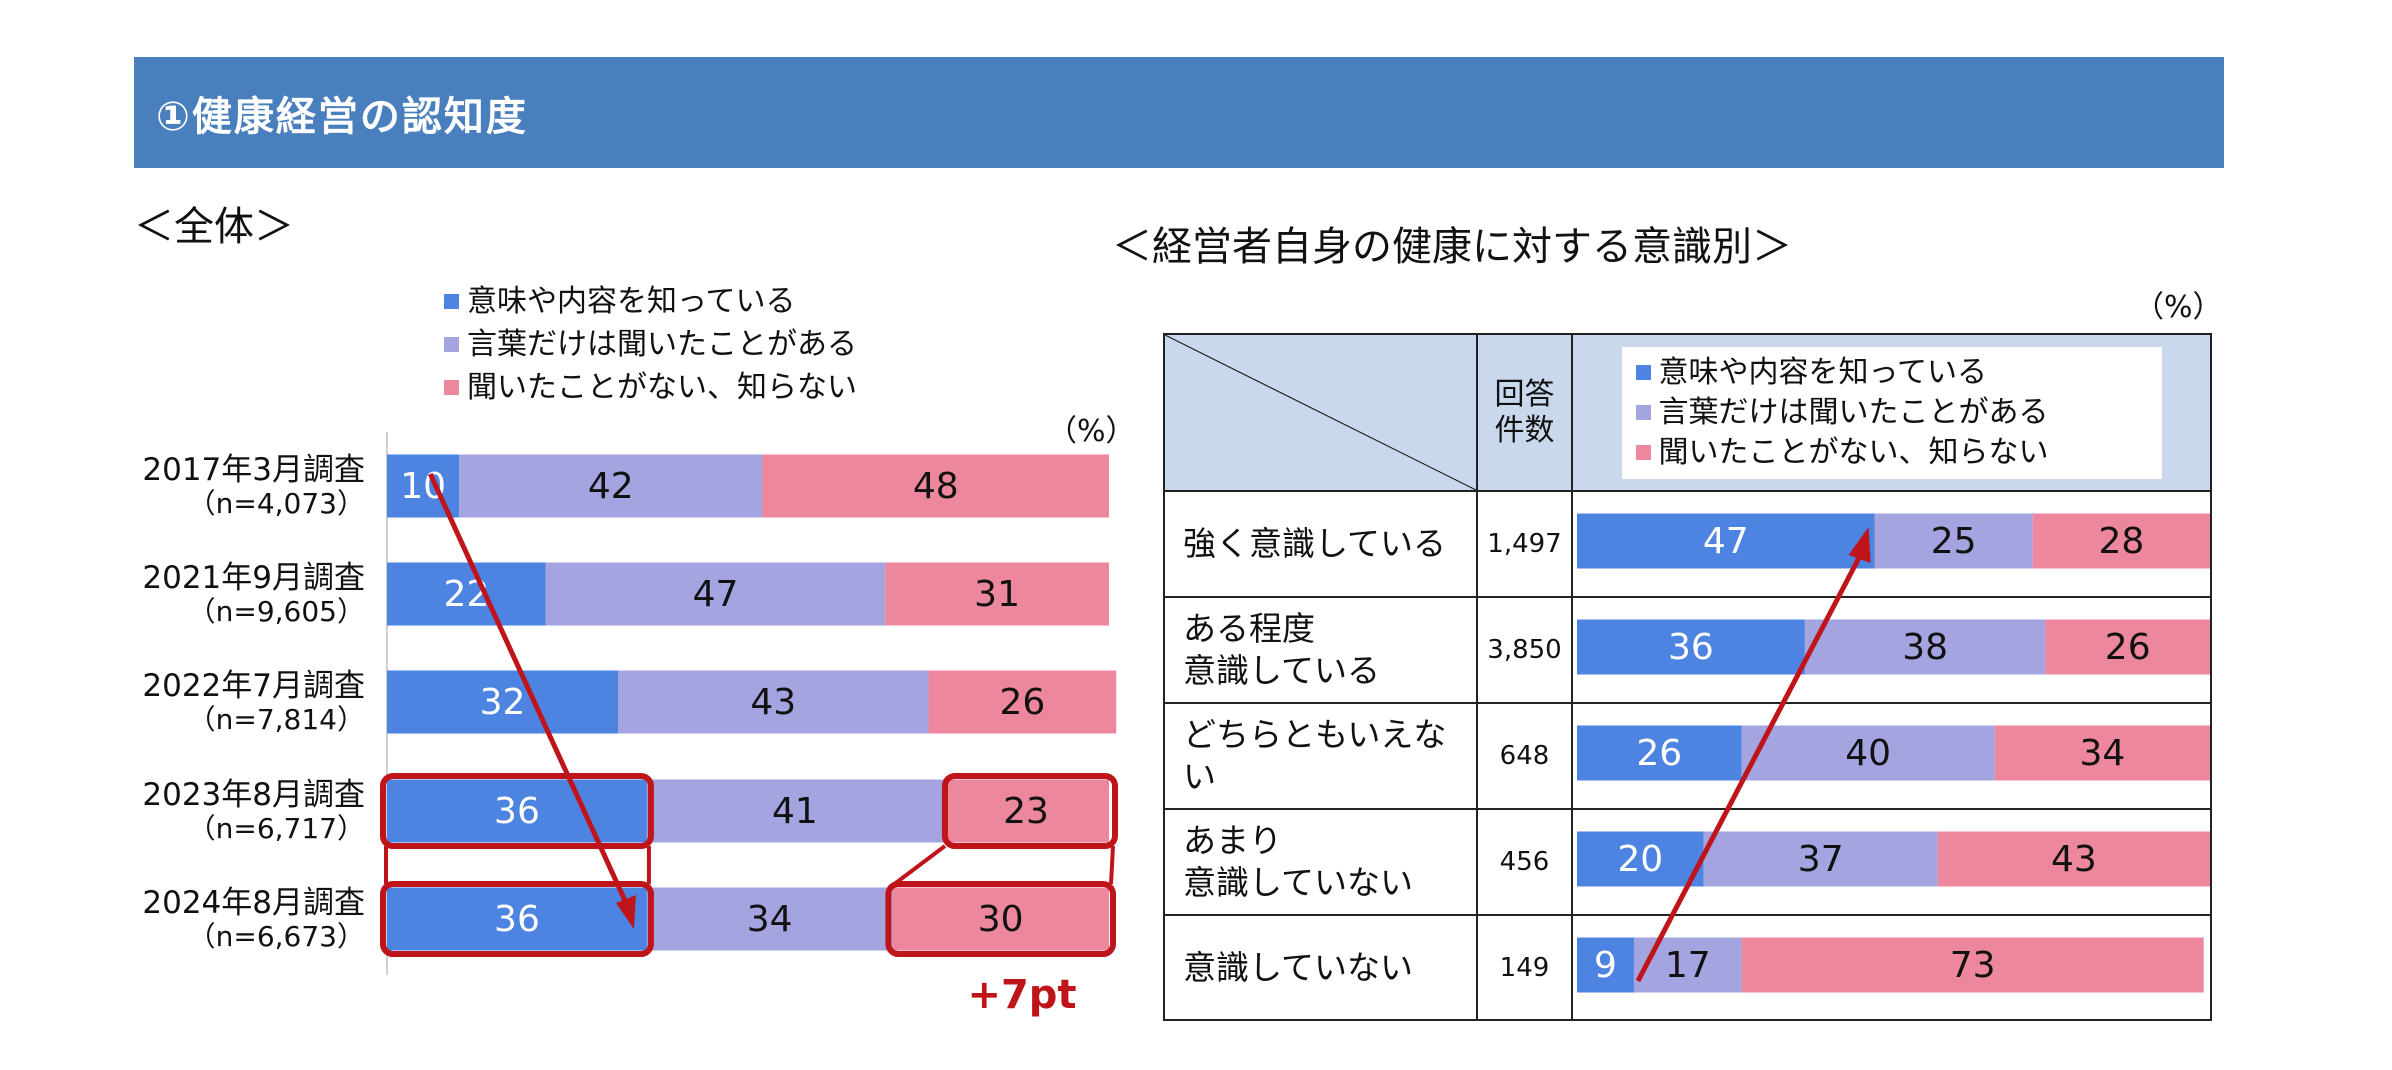 The width and height of the screenshot is (2392, 1070). Describe the element at coordinates (1315, 755) in the screenshot. I see `row-label-line1: どちらともいえない` at that location.